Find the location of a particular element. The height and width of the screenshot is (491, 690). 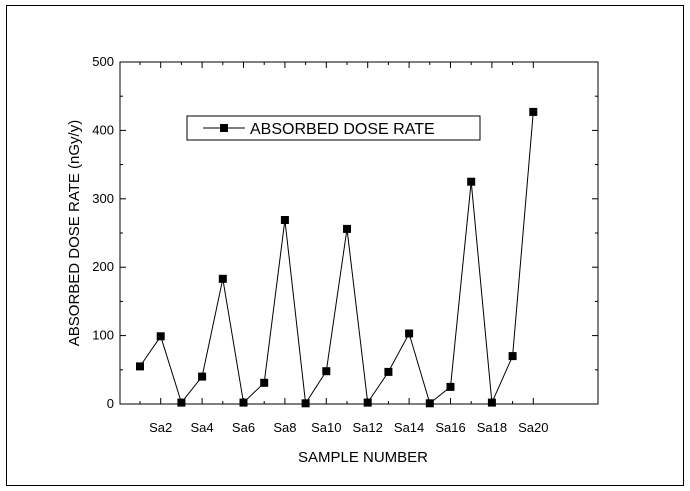

data-point-sa2 is located at coordinates (160, 336).